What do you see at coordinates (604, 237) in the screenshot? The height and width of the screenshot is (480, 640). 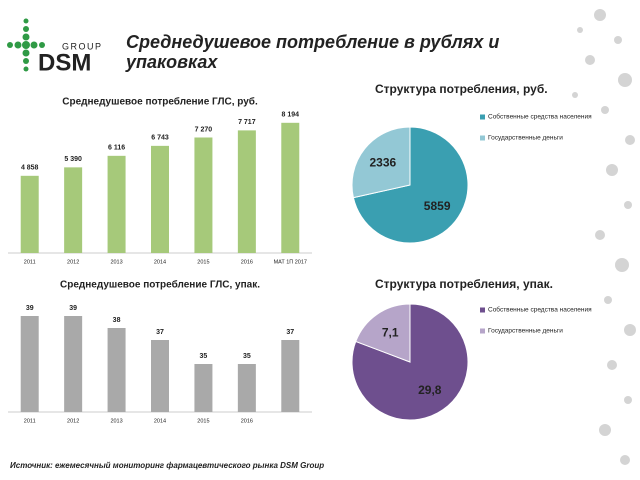 I see `decoration` at bounding box center [604, 237].